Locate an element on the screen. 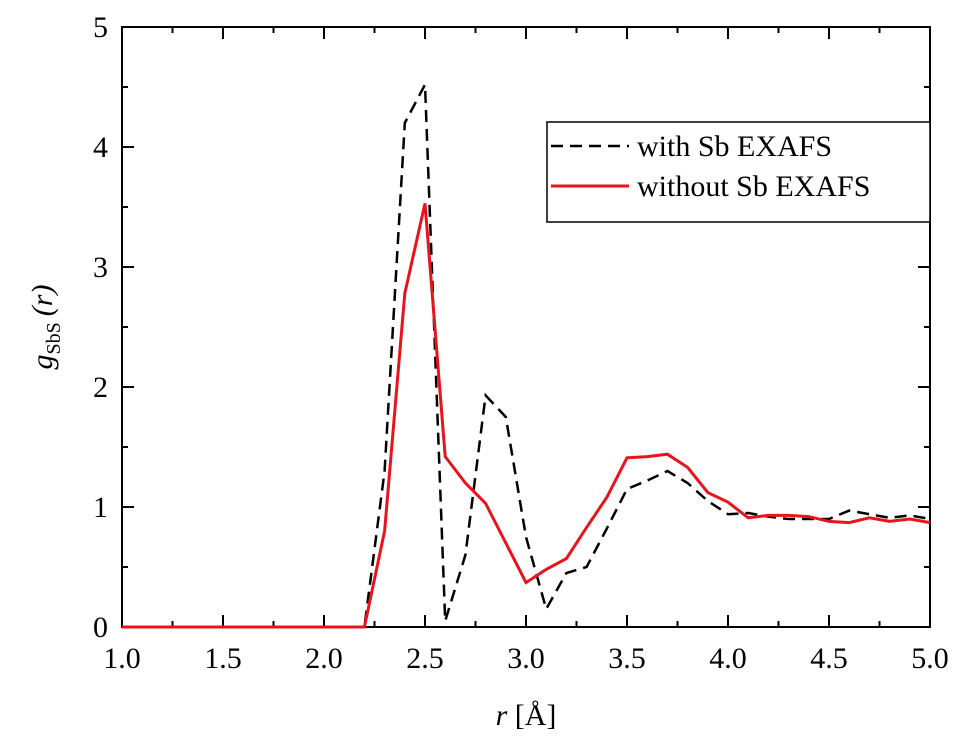  y-axis-label: gSbS (r) is located at coordinates (45, 327).